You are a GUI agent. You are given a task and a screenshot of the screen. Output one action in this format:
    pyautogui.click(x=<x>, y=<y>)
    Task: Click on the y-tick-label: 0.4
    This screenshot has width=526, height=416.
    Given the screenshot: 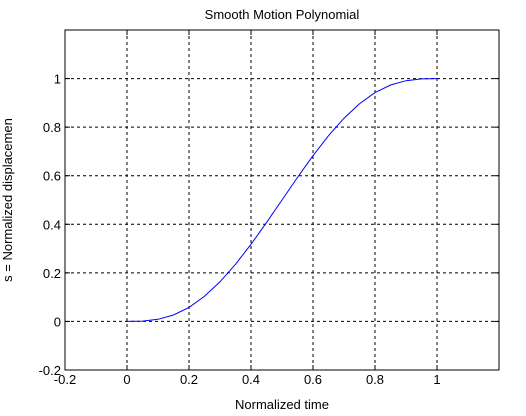 What is the action you would take?
    pyautogui.click(x=52, y=224)
    